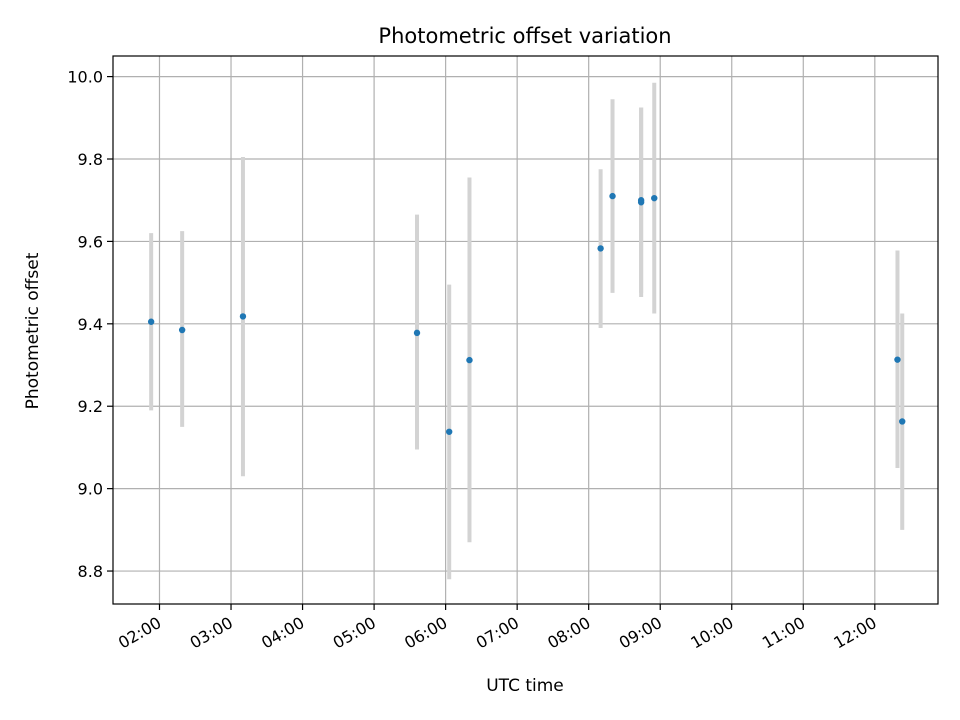 The width and height of the screenshot is (960, 720). I want to click on y-axis-ticks: 8.8 9.0 9.2 9.4 9.6 9.8 10.0, so click(90, 324).